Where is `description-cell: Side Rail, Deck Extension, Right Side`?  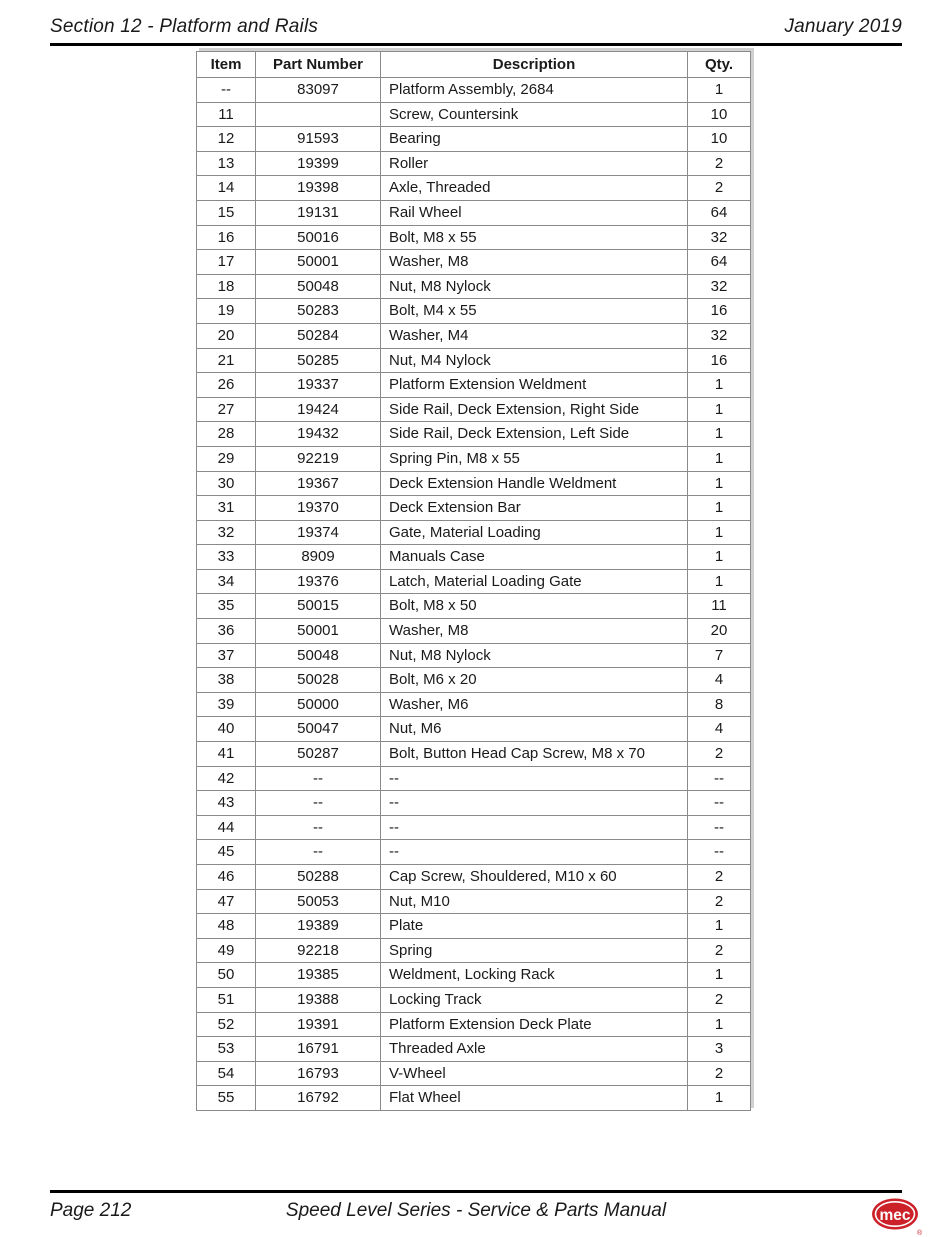 description-cell: Side Rail, Deck Extension, Right Side is located at coordinates (534, 409).